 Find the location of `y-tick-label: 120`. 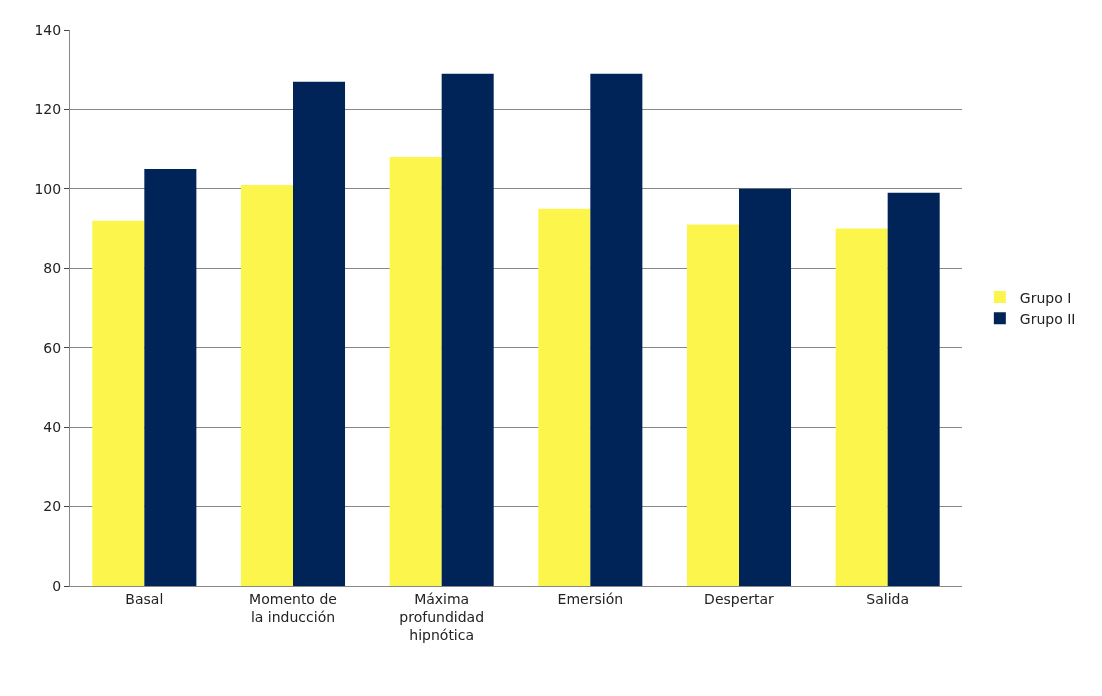

y-tick-label: 120 is located at coordinates (48, 109).